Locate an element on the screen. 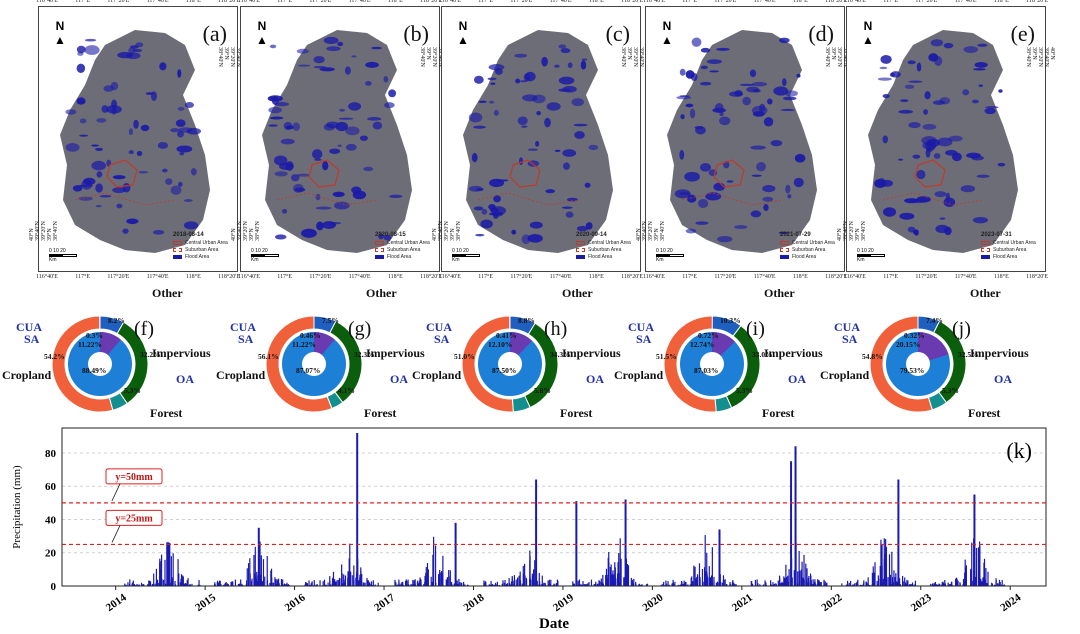  pct-impervious: 32.5% is located at coordinates (968, 354).